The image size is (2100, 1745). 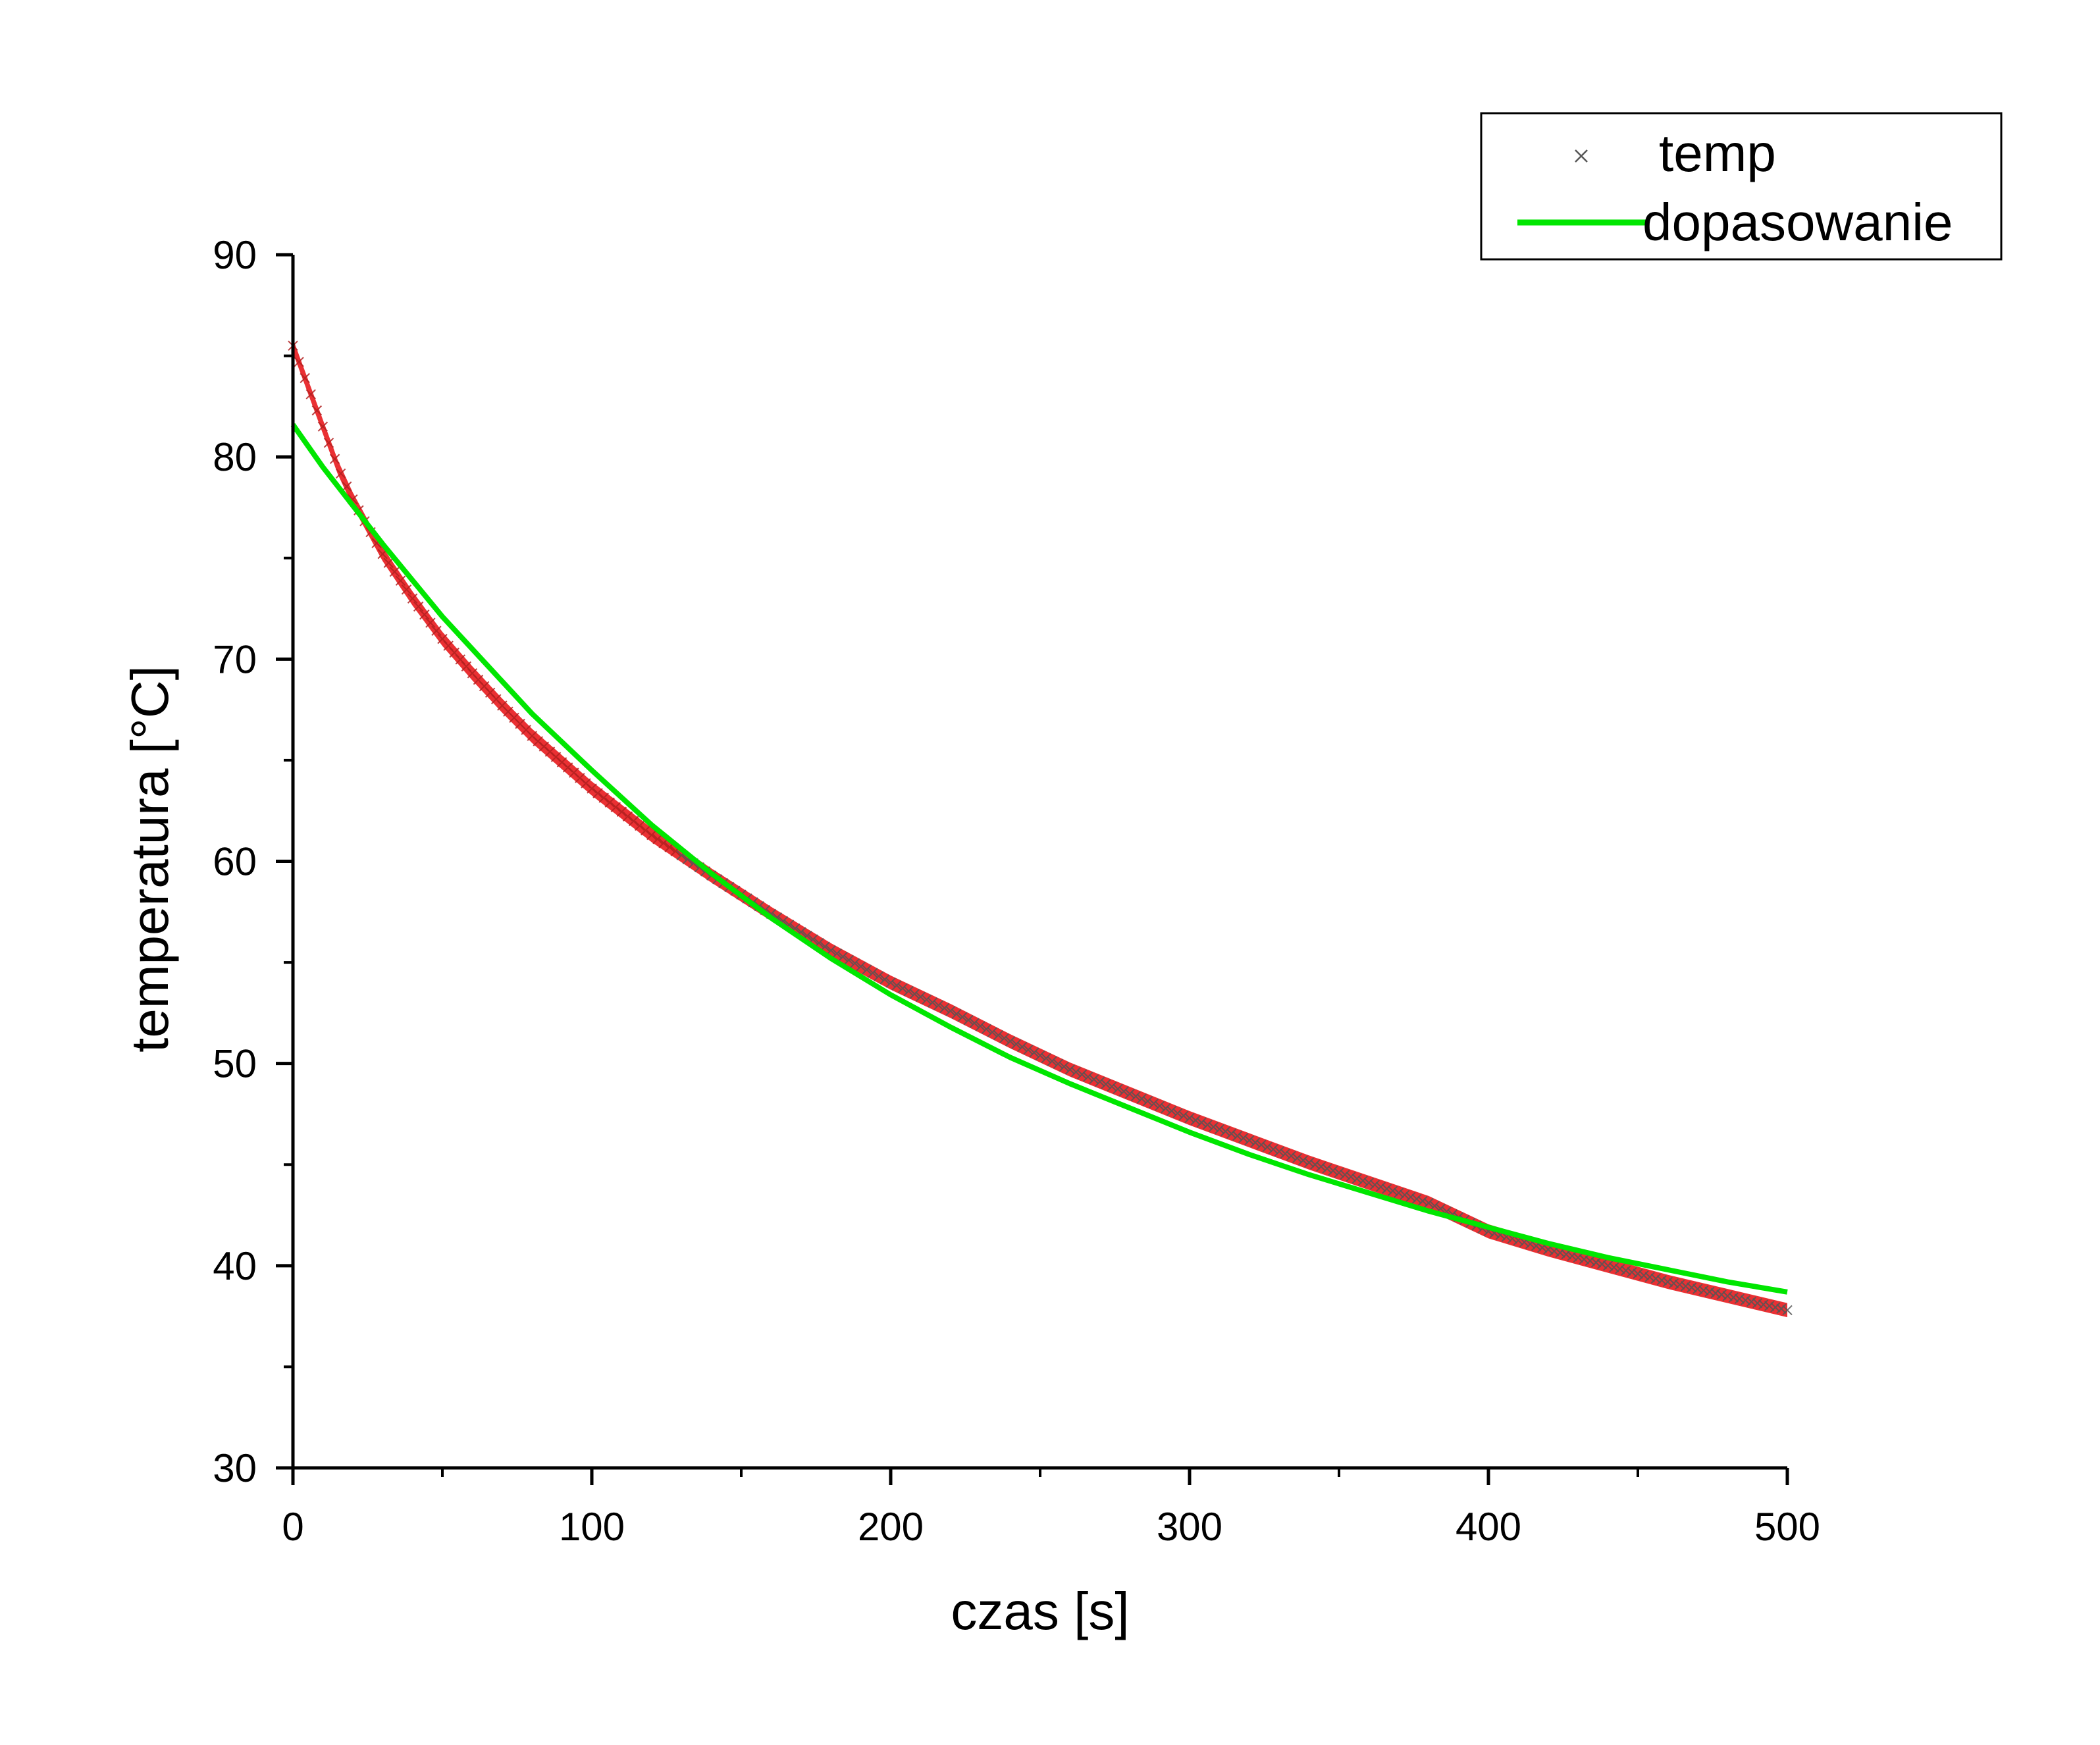 What do you see at coordinates (1189, 1527) in the screenshot?
I see `x-tick-label: 300` at bounding box center [1189, 1527].